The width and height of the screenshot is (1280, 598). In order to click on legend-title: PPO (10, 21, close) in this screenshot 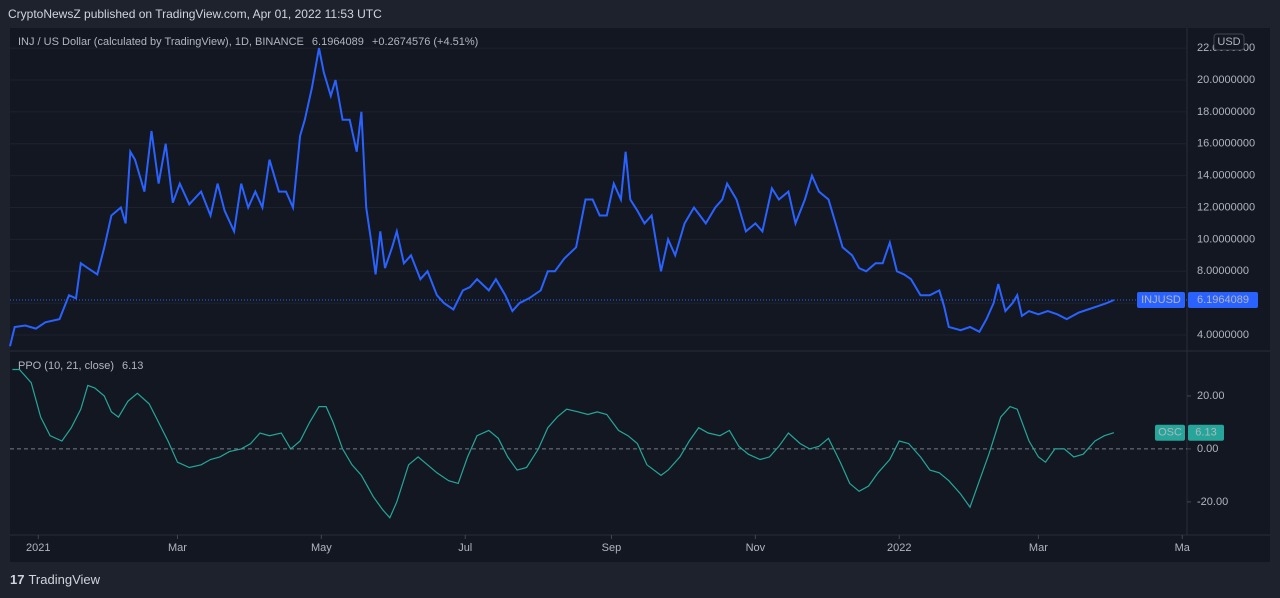, I will do `click(66, 366)`.